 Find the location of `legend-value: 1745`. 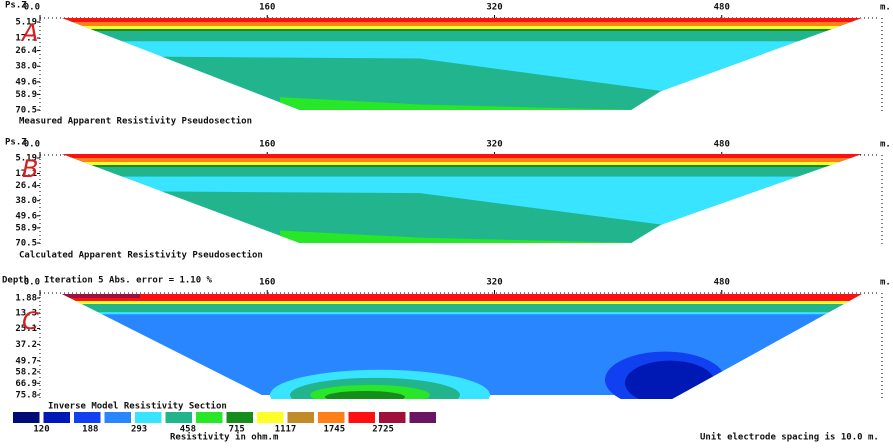

legend-value: 1745 is located at coordinates (334, 430).